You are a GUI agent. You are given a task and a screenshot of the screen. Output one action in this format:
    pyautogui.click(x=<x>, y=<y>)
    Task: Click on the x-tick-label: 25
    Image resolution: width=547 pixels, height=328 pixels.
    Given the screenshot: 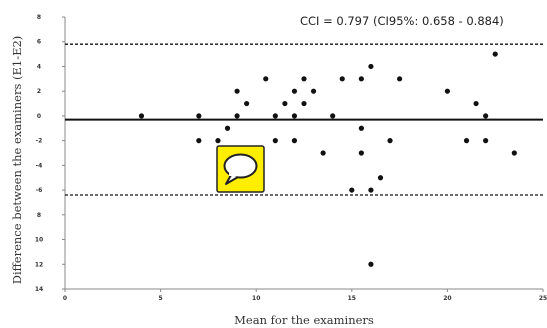 What is the action you would take?
    pyautogui.click(x=543, y=298)
    